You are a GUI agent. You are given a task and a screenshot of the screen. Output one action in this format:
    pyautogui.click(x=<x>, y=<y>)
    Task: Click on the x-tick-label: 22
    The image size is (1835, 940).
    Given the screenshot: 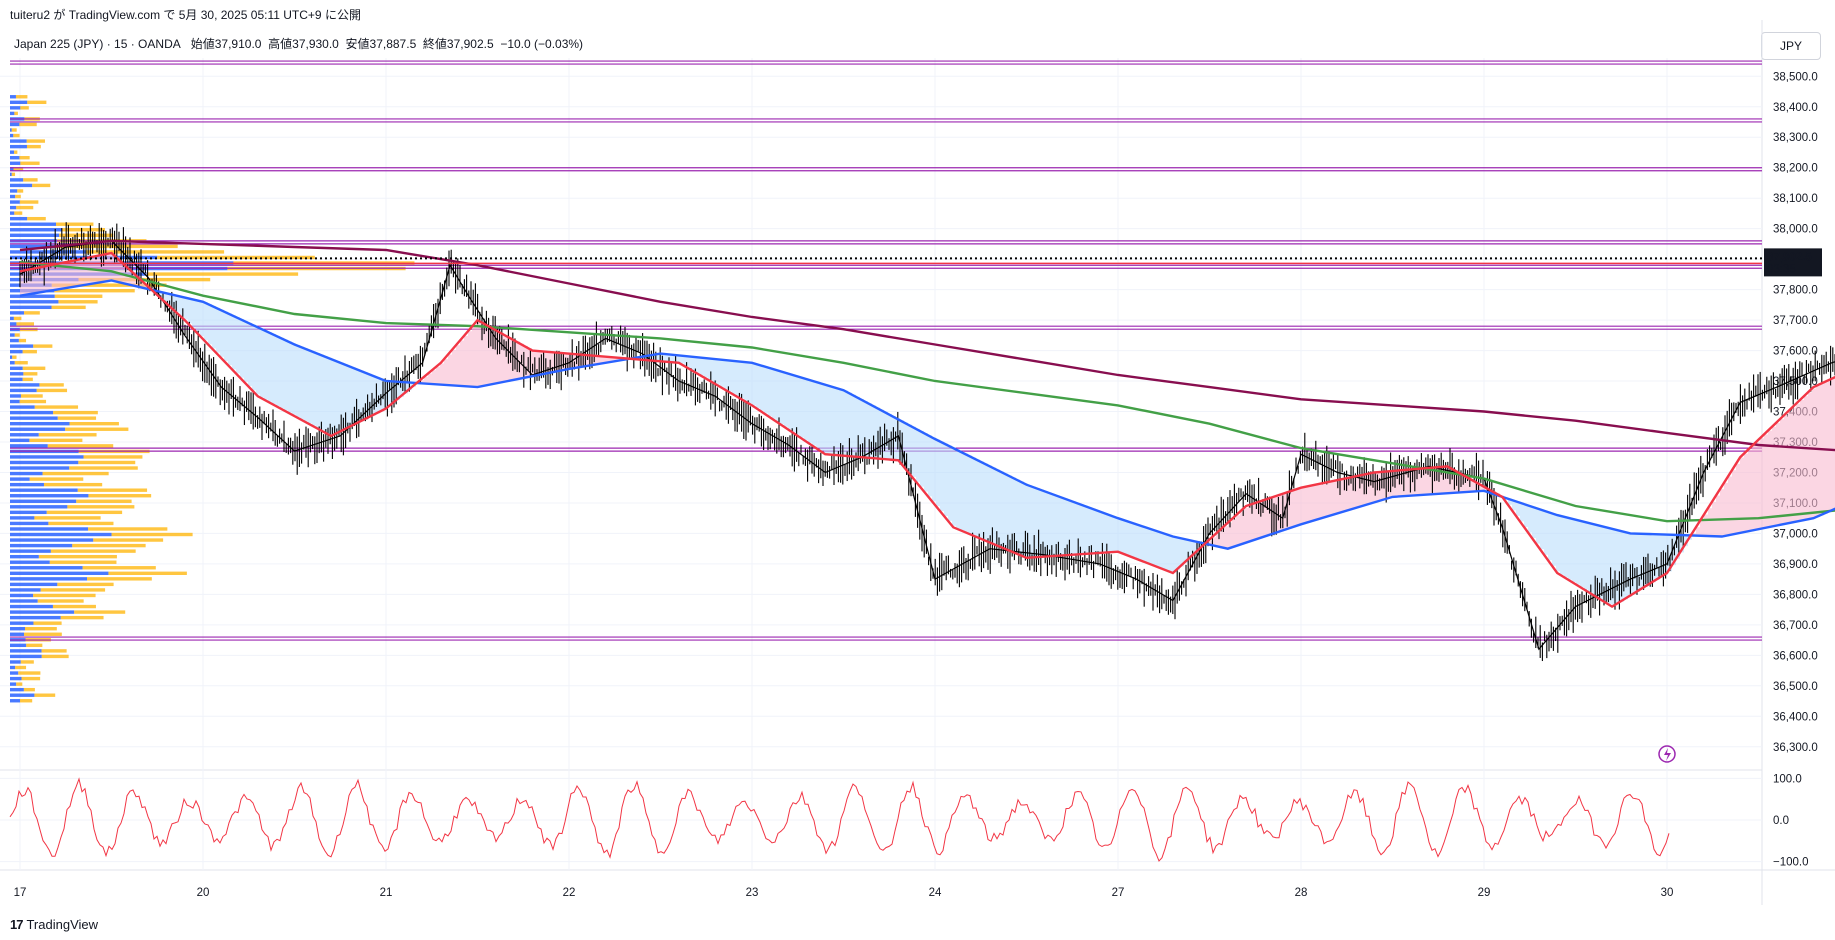 What is the action you would take?
    pyautogui.click(x=569, y=893)
    